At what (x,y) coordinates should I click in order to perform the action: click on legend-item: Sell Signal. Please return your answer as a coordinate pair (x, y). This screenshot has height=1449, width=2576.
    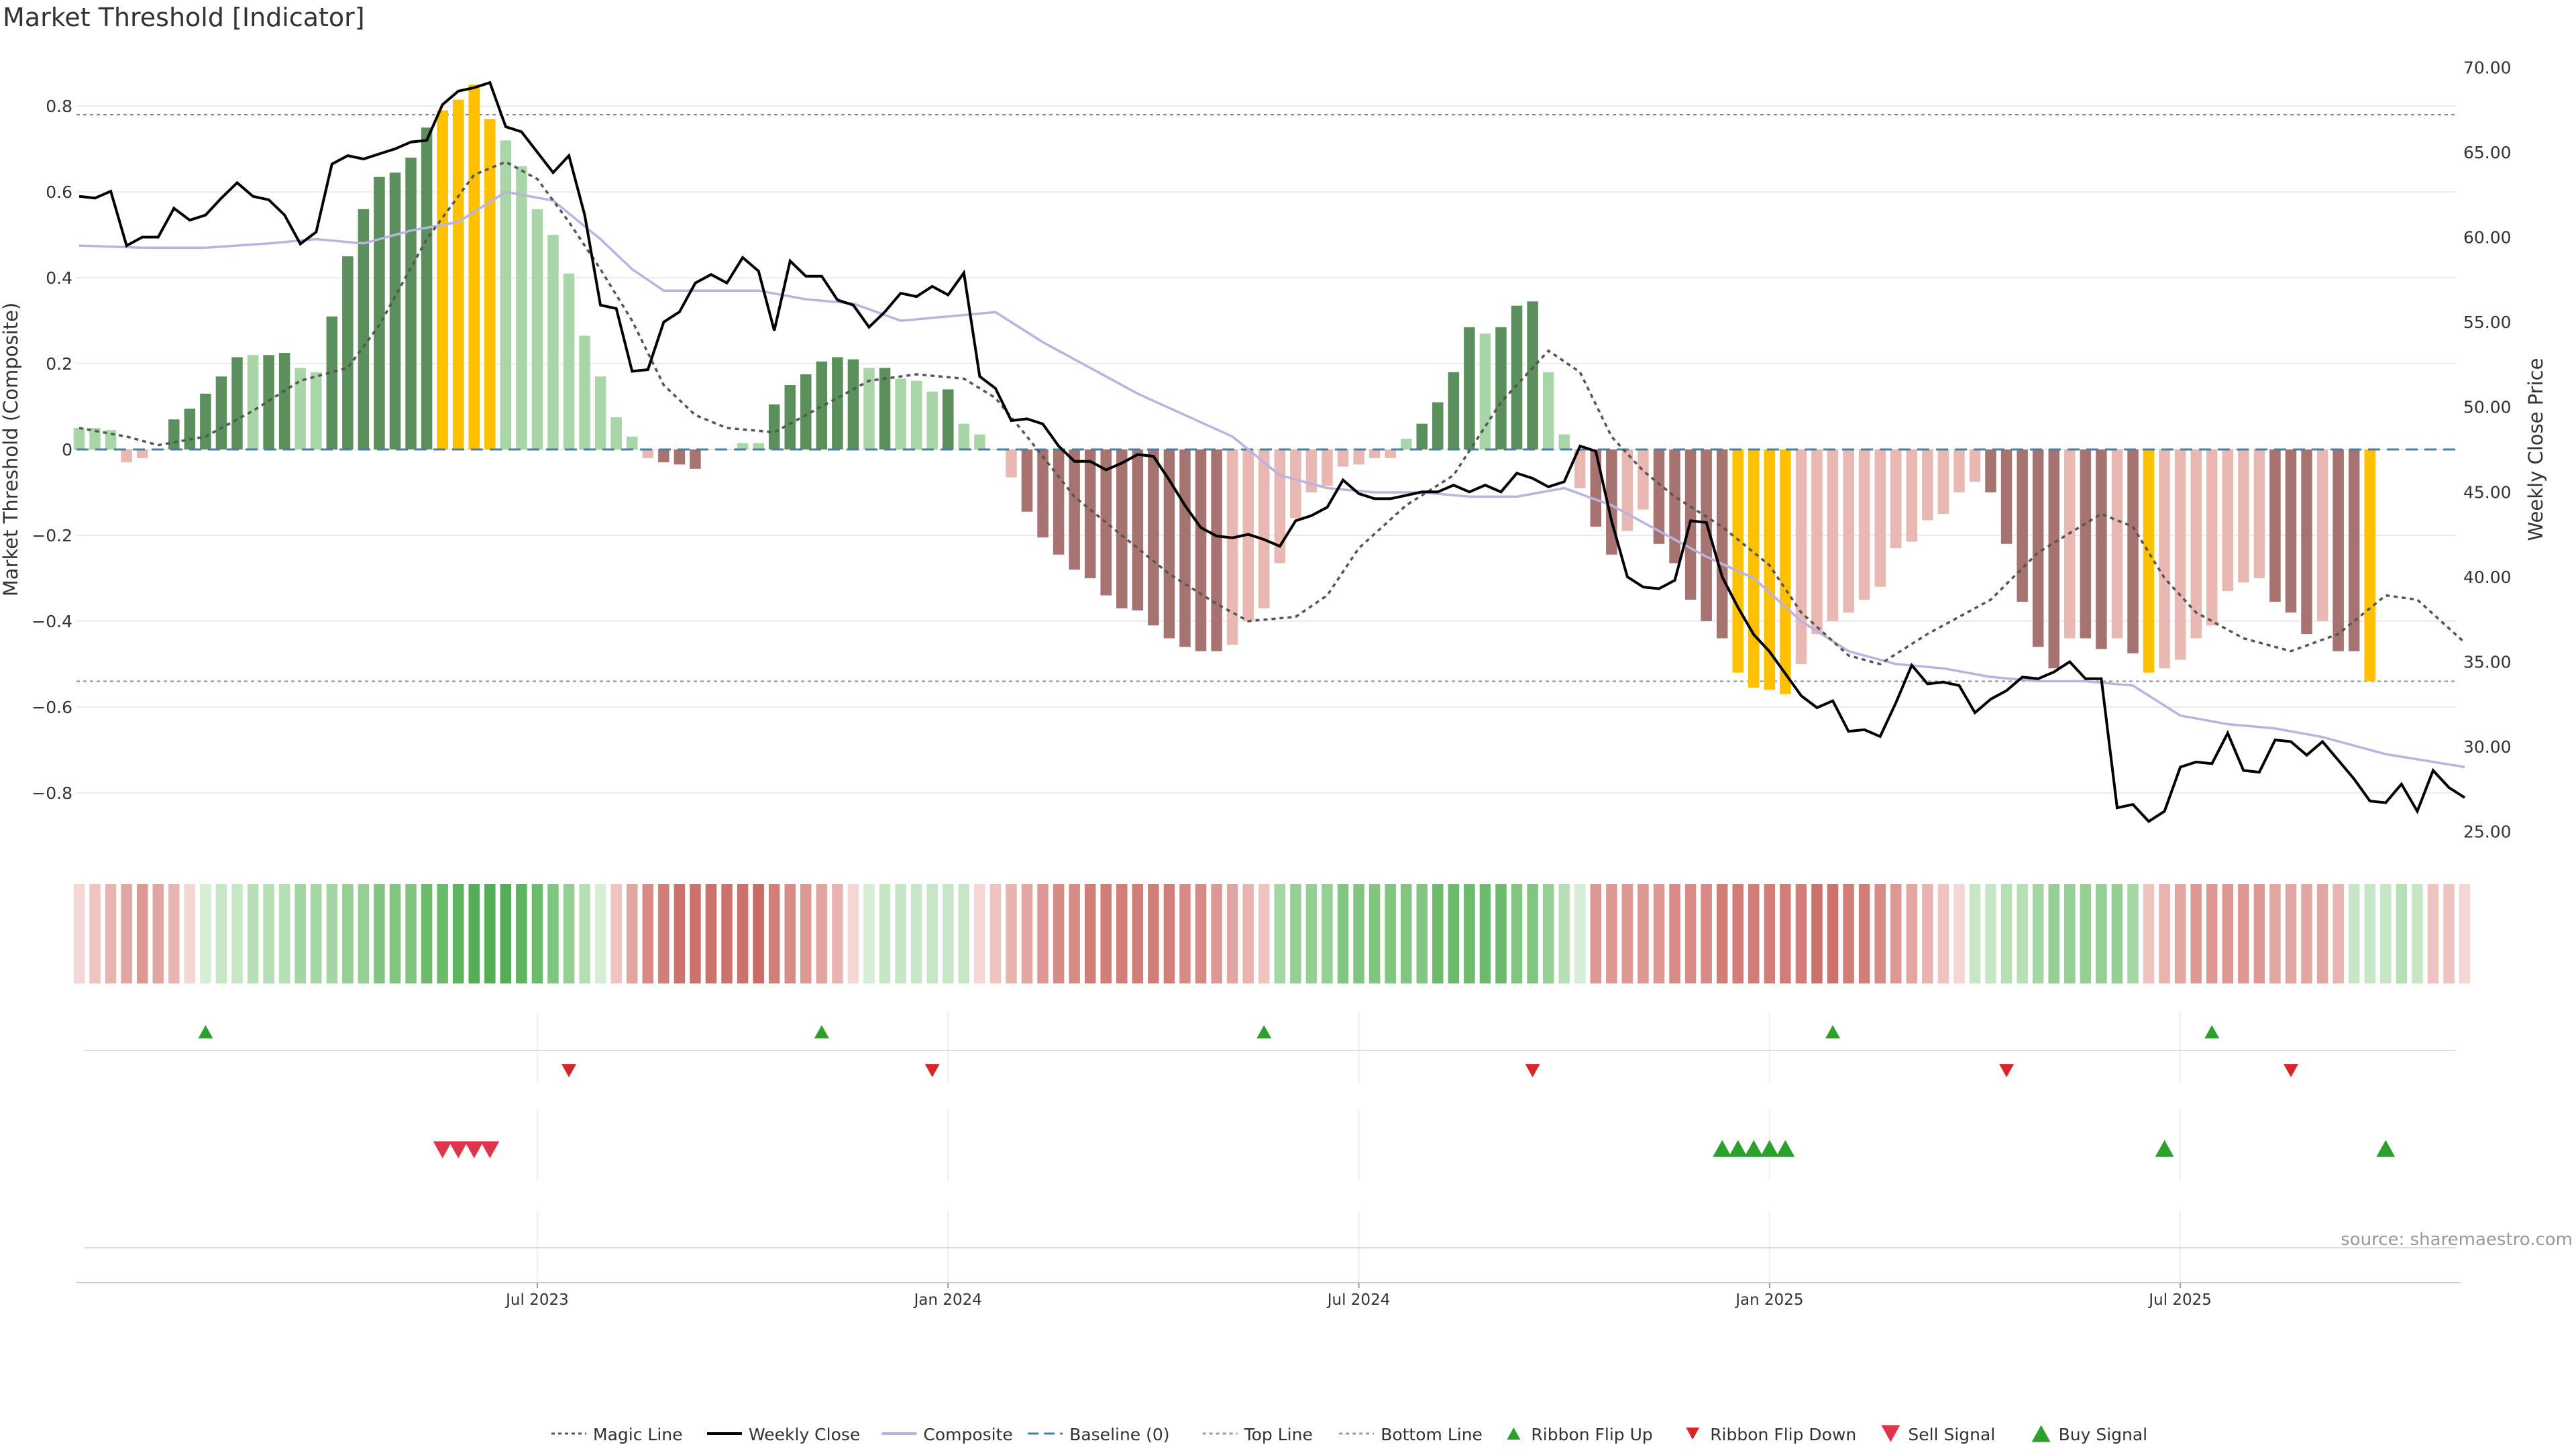
    Looking at the image, I should click on (1938, 1434).